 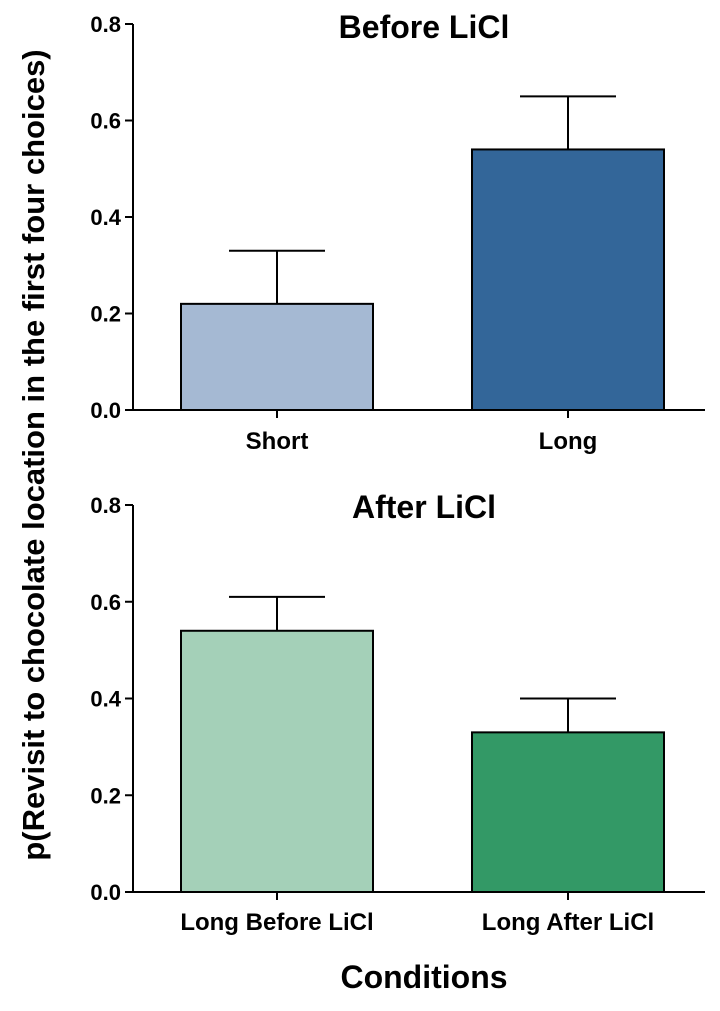 What do you see at coordinates (276, 922) in the screenshot?
I see `x-tick-label: Long Before LiCl` at bounding box center [276, 922].